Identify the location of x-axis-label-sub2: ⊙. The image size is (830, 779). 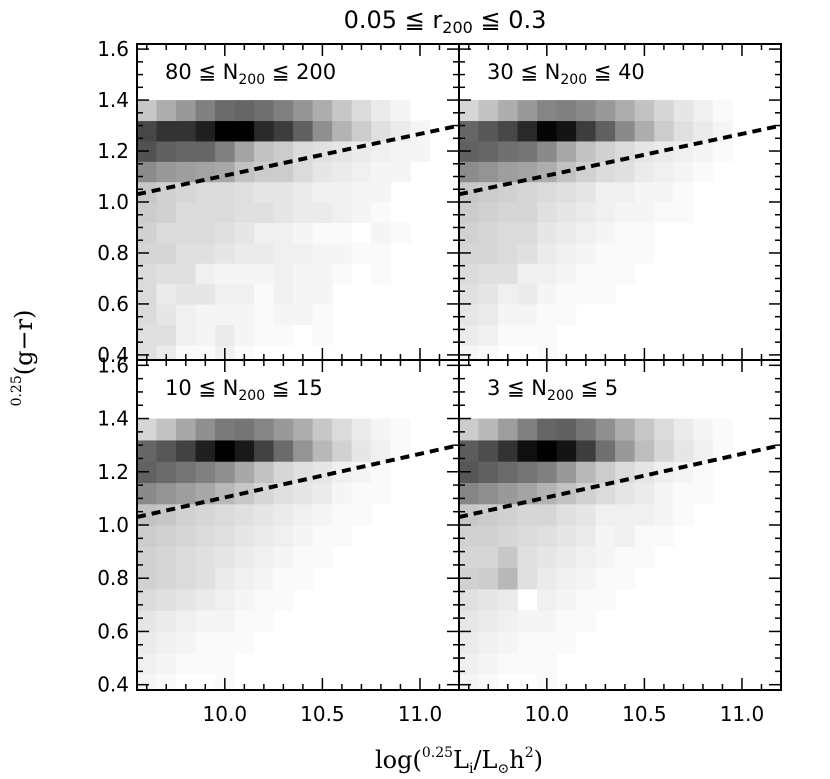
(503, 769).